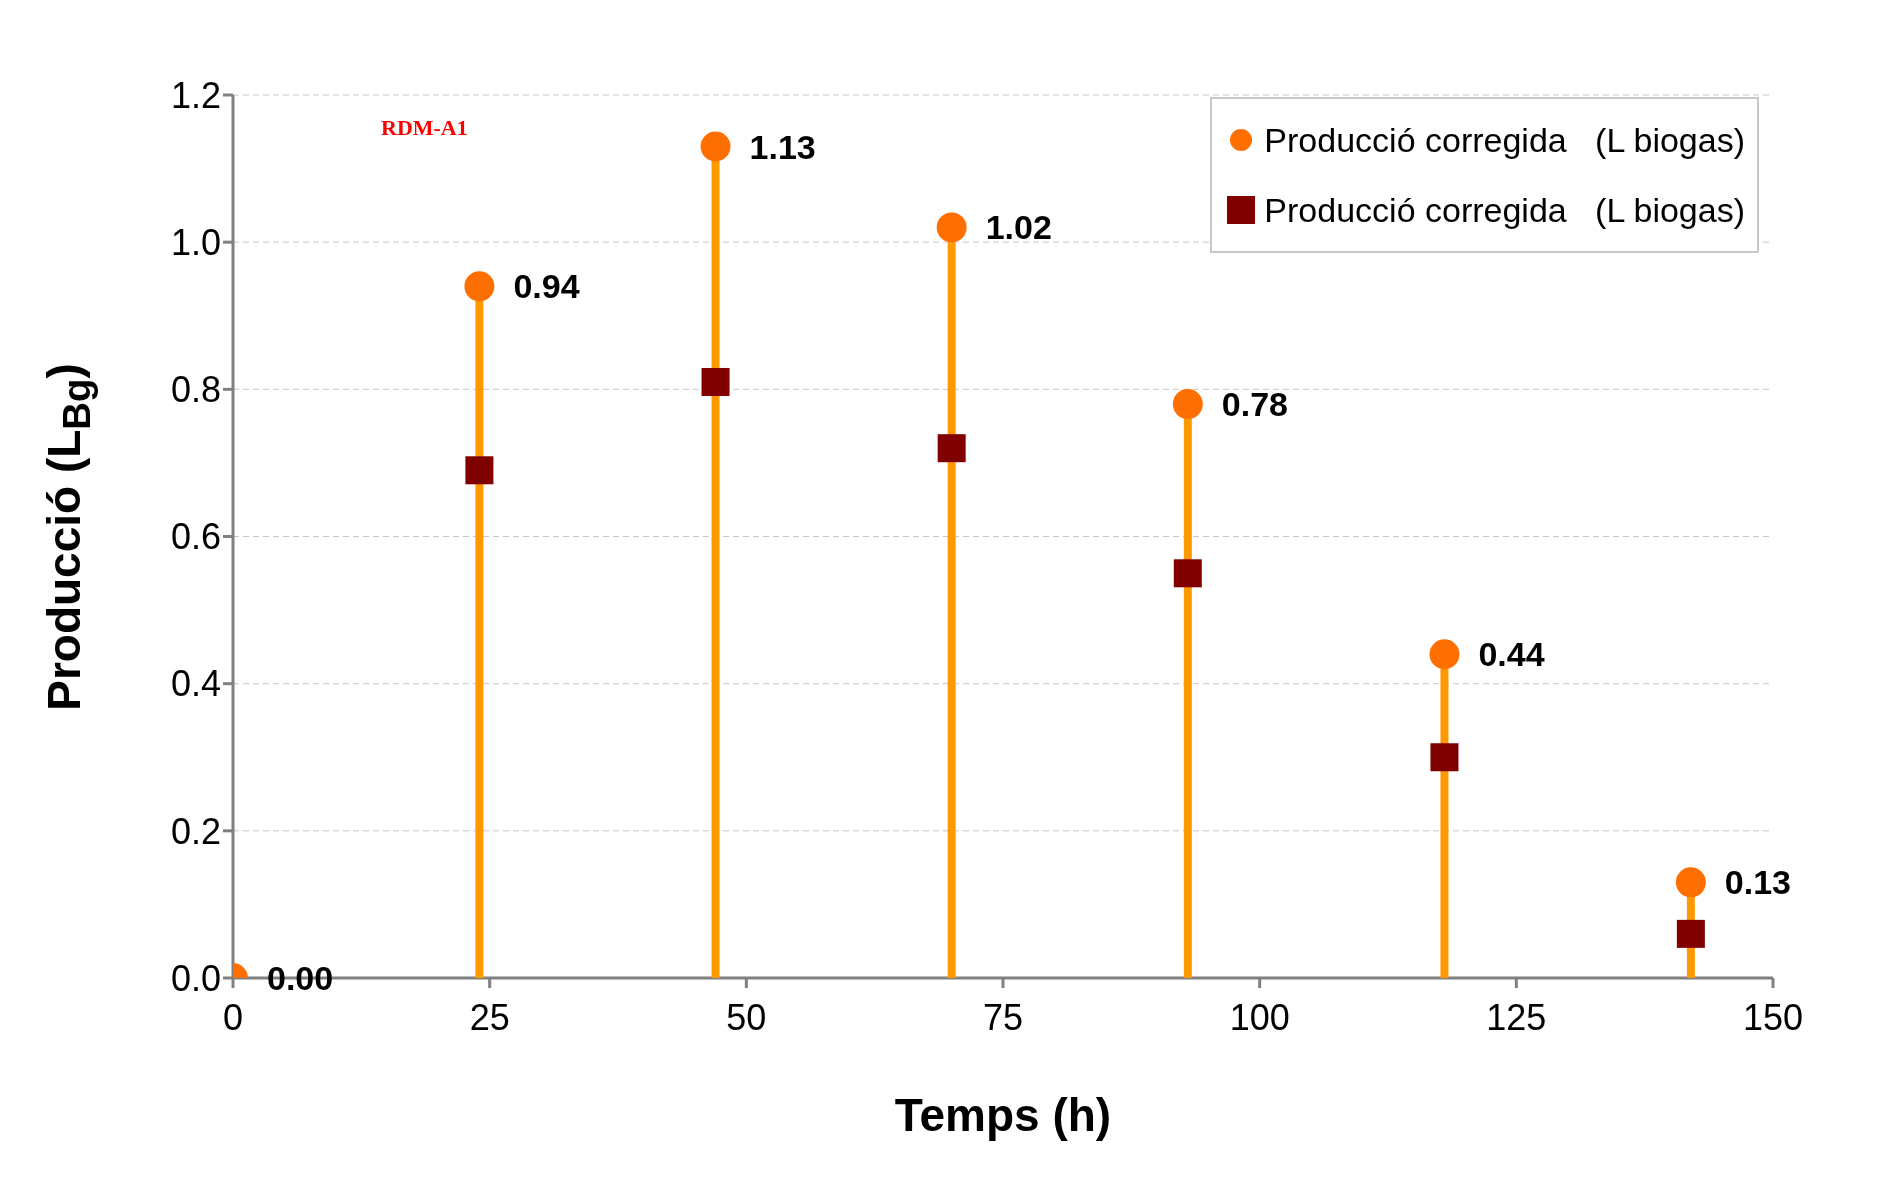 Image resolution: width=1878 pixels, height=1198 pixels. Describe the element at coordinates (1003, 1017) in the screenshot. I see `x-tick-label: 75` at that location.